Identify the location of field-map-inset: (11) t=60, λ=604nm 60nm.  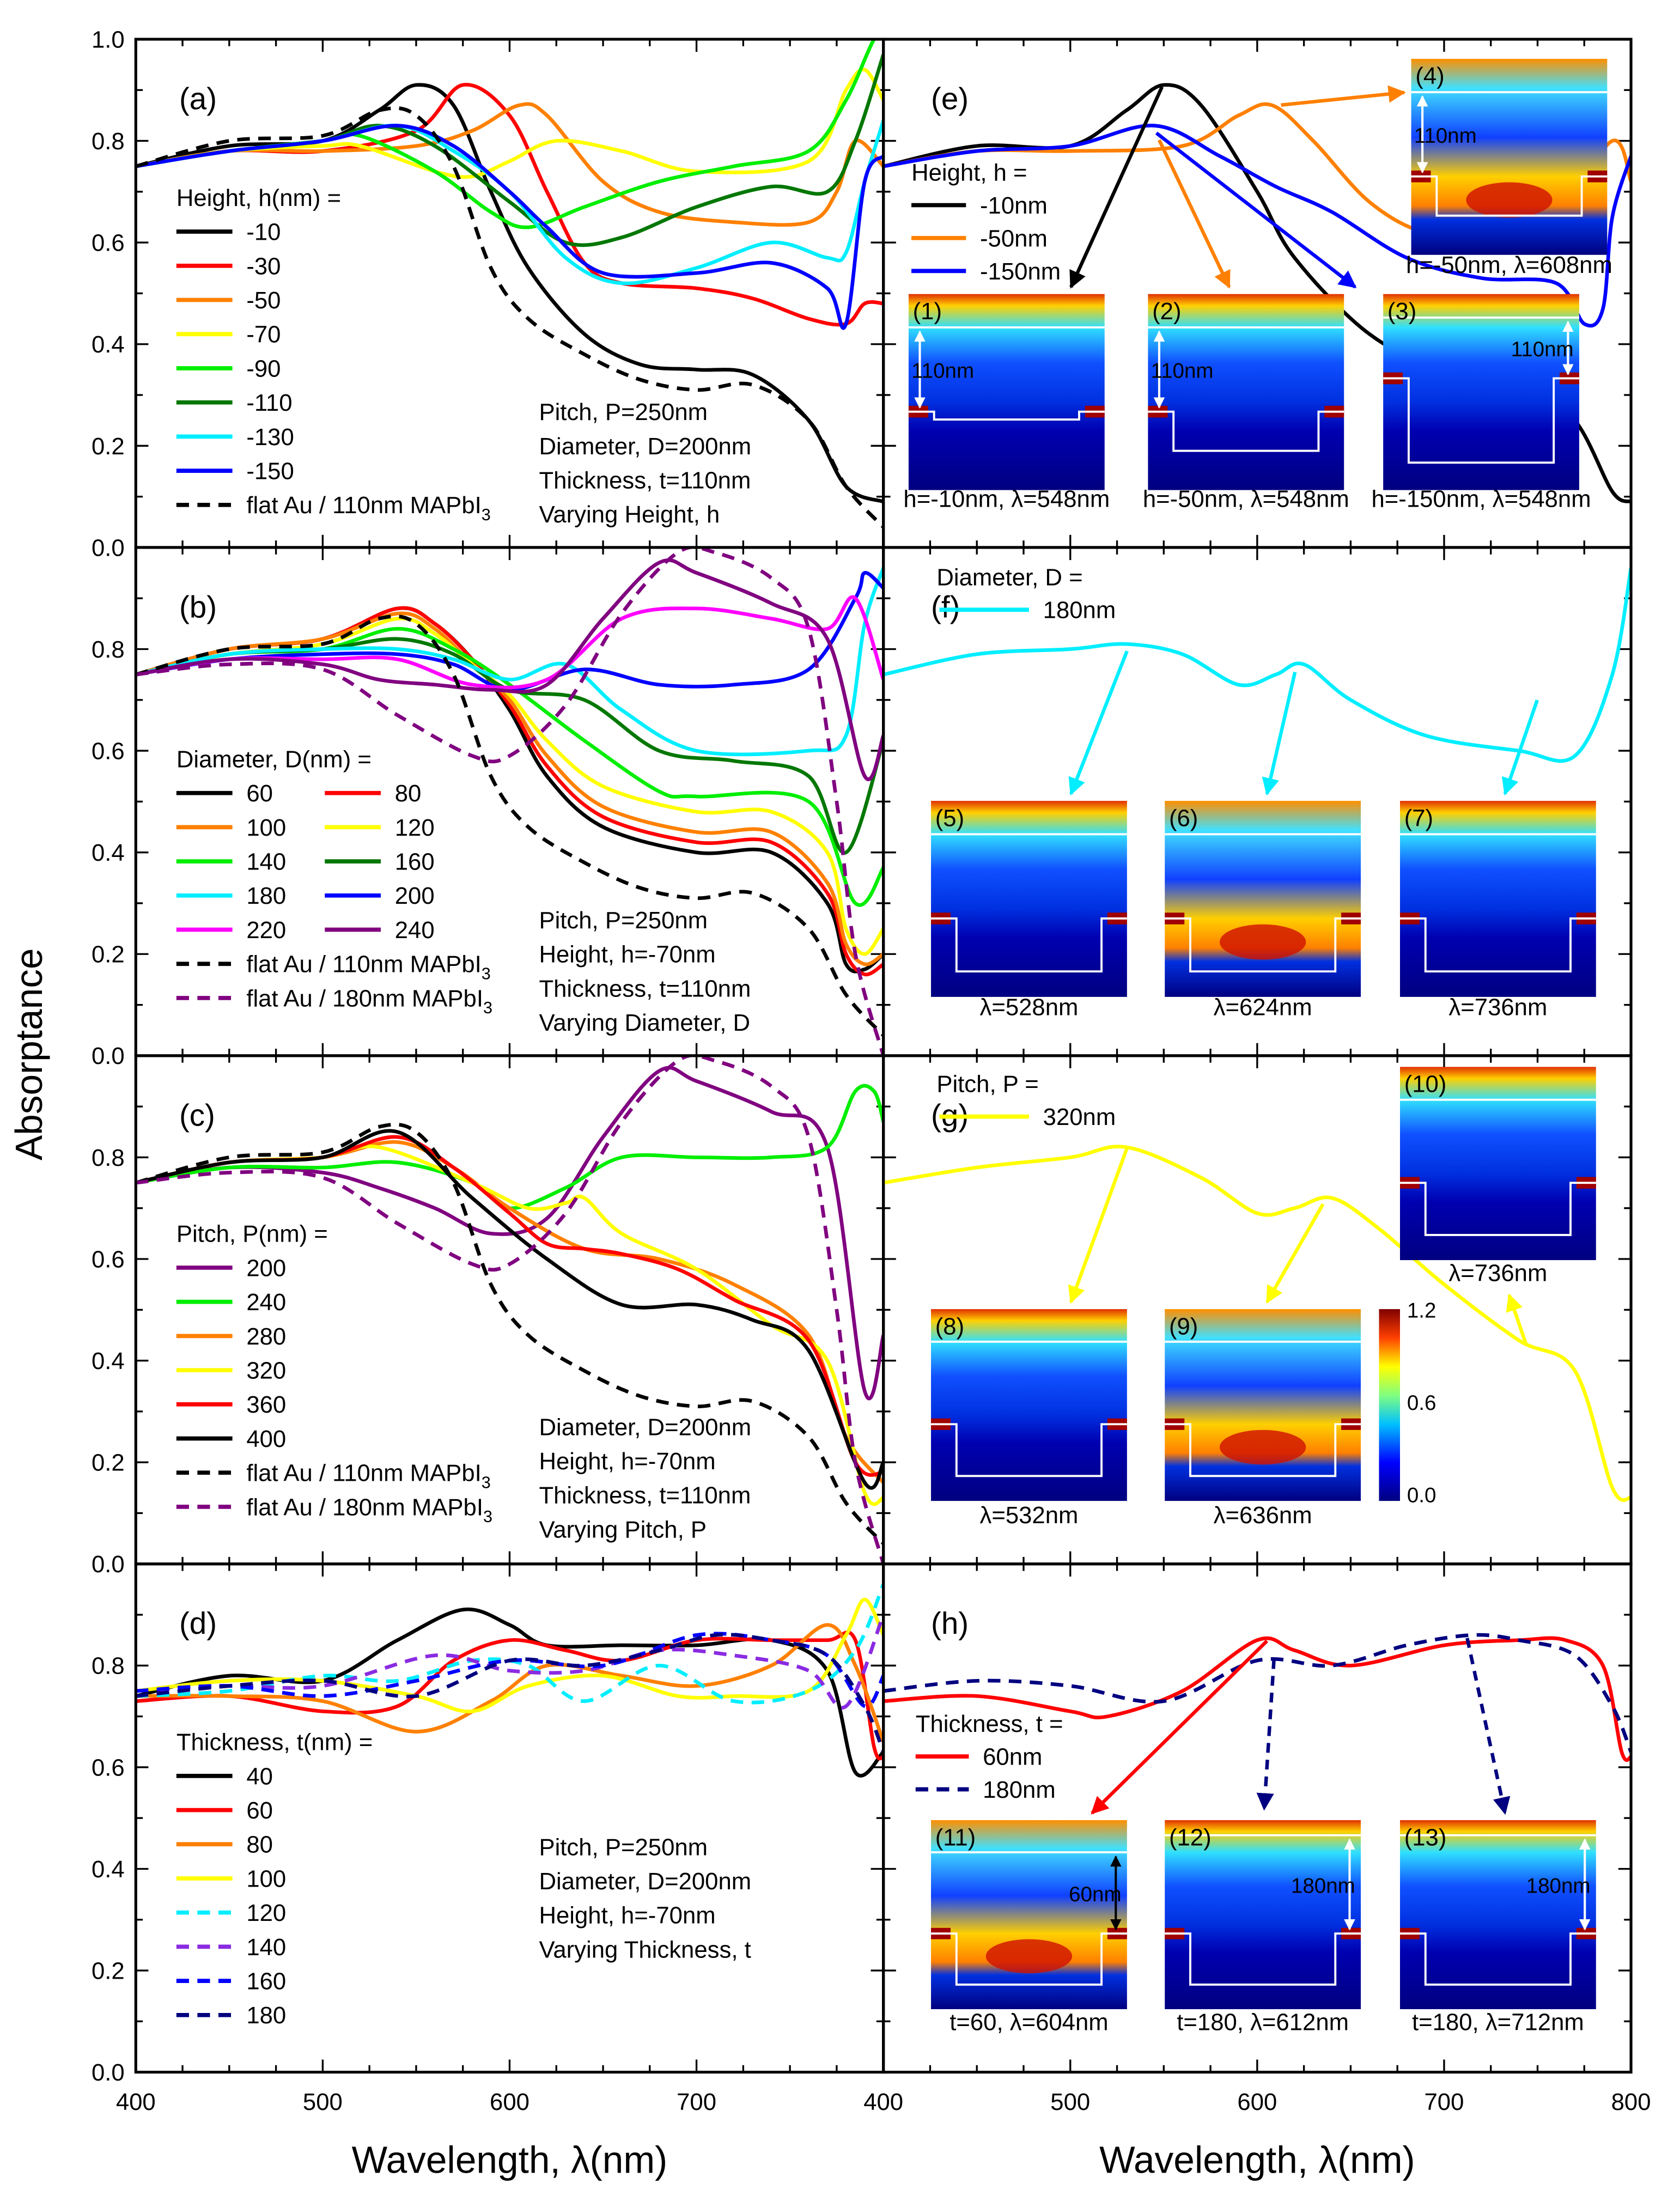
(1029, 1928).